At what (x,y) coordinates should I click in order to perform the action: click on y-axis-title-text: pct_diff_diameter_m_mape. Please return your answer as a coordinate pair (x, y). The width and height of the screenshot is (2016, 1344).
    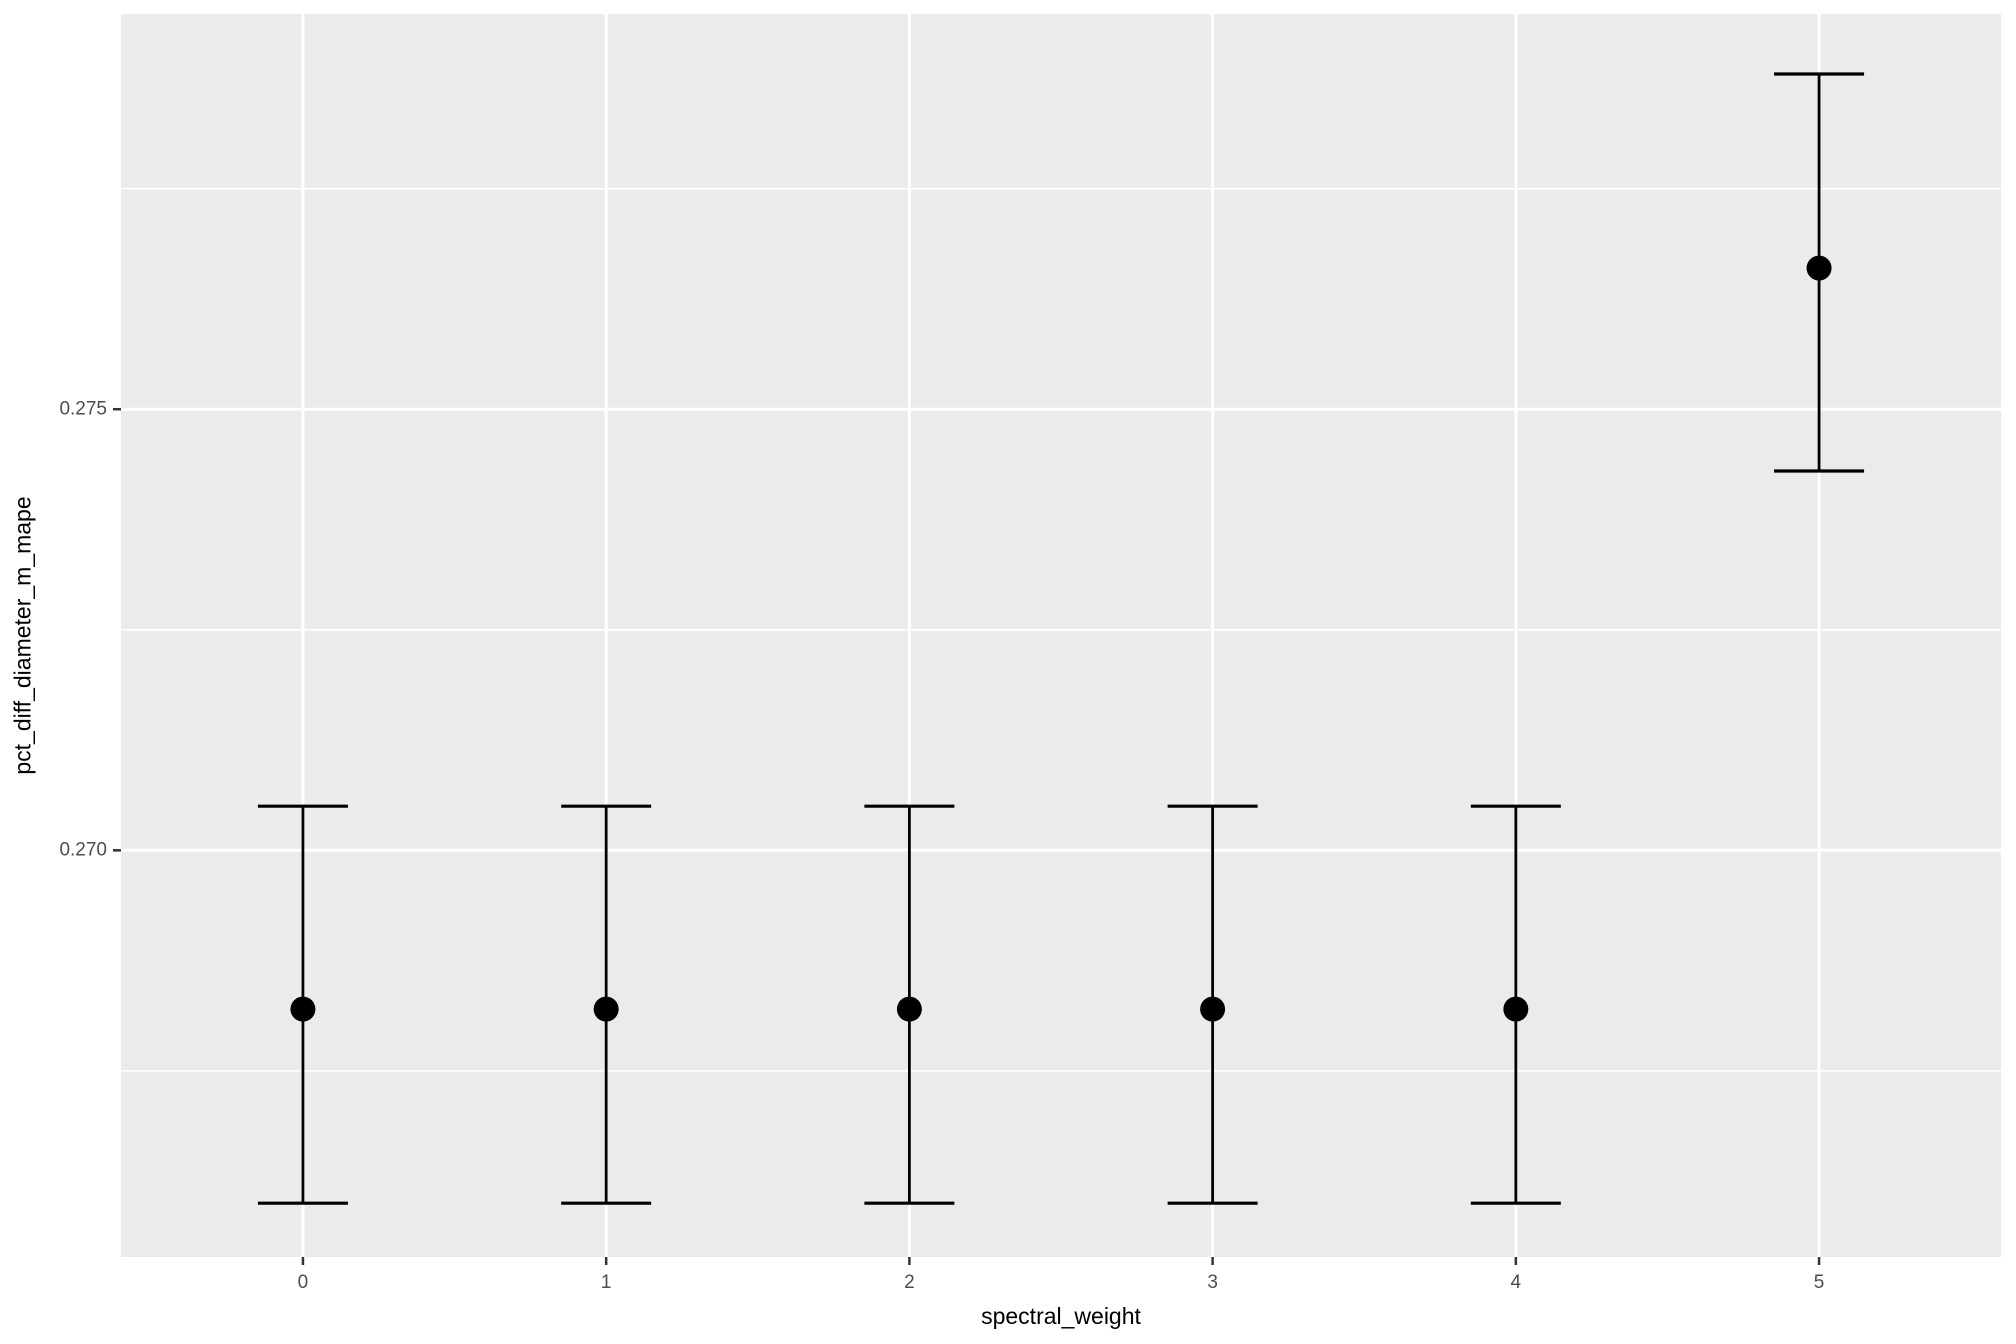
    Looking at the image, I should click on (22, 635).